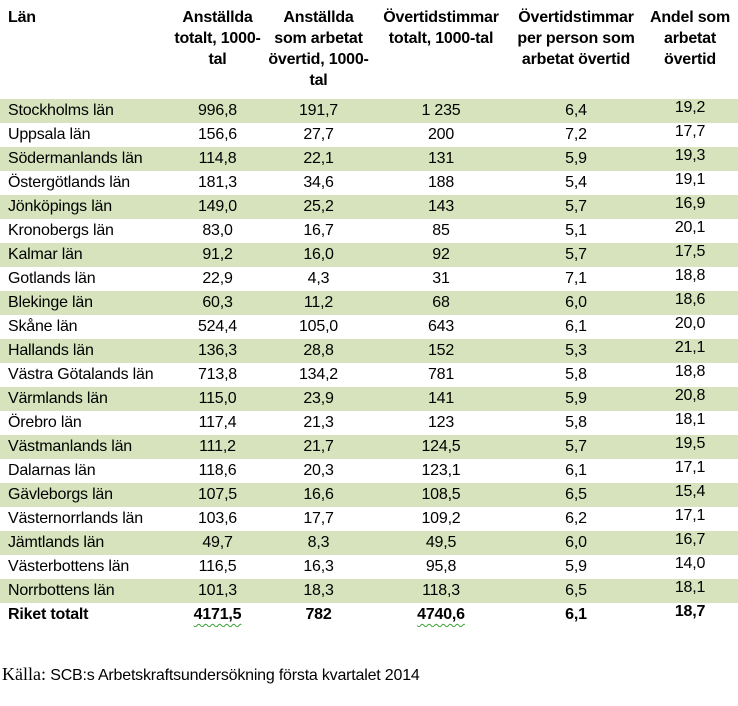 The image size is (738, 706). I want to click on value-cell: 20,8, so click(690, 399).